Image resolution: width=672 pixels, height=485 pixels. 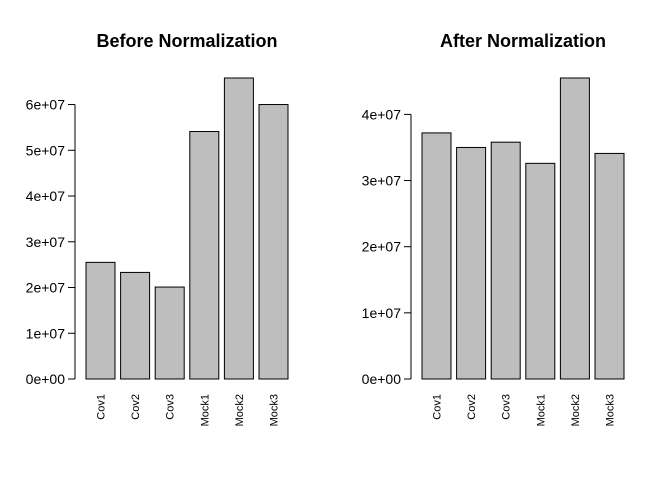 I want to click on chart-title-before: Before Normalization, so click(x=186, y=41).